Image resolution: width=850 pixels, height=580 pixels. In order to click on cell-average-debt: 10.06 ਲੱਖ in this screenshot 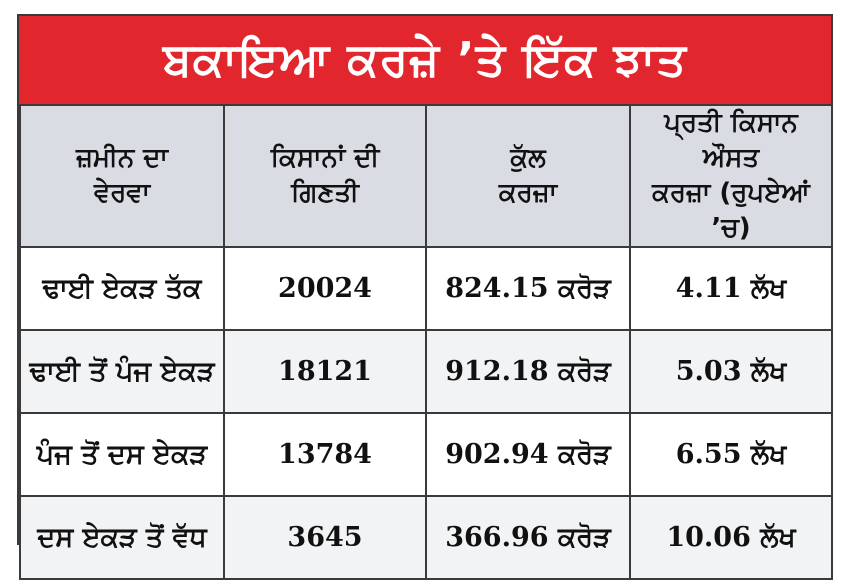, I will do `click(731, 537)`.